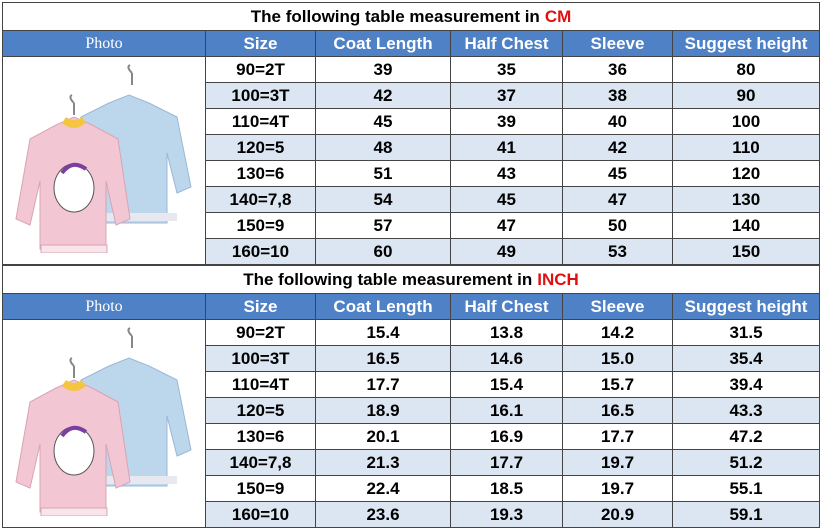 This screenshot has width=822, height=528. Describe the element at coordinates (746, 488) in the screenshot. I see `table-cell: 55.1` at that location.